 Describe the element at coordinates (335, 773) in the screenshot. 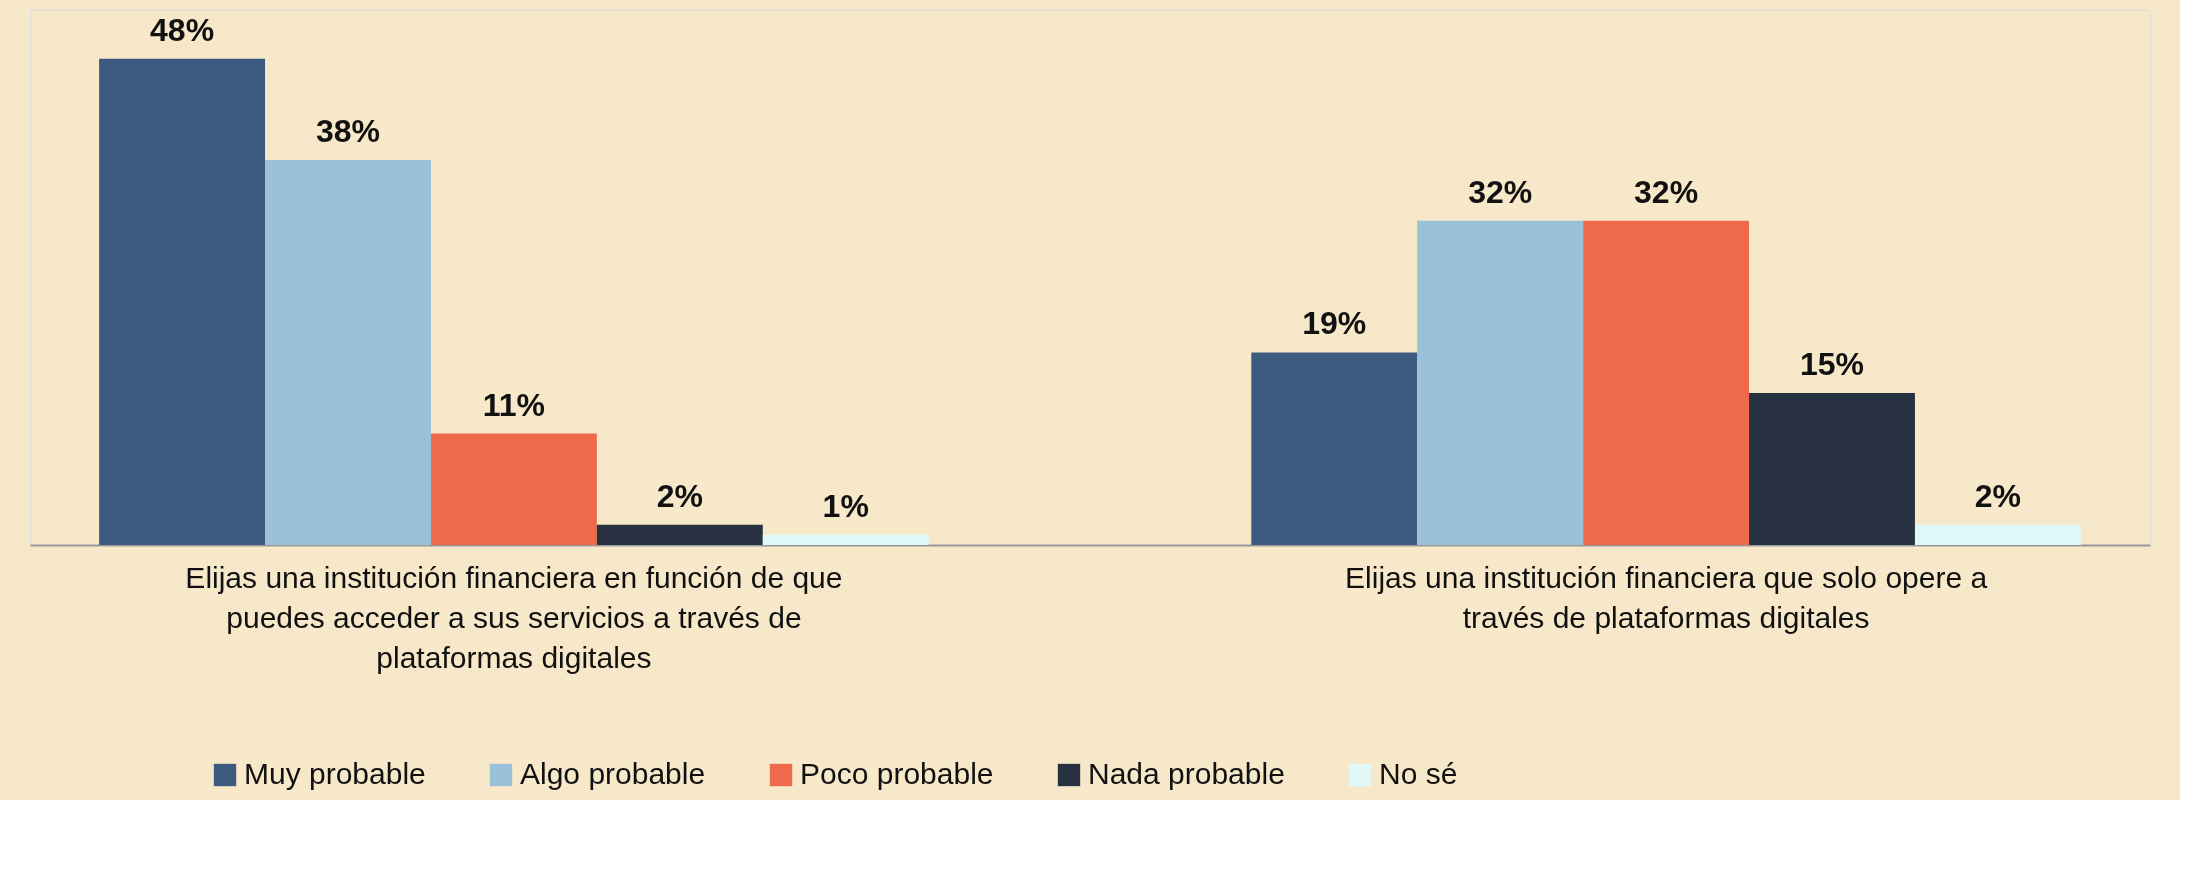

I see `legend-label: Muy probable` at that location.